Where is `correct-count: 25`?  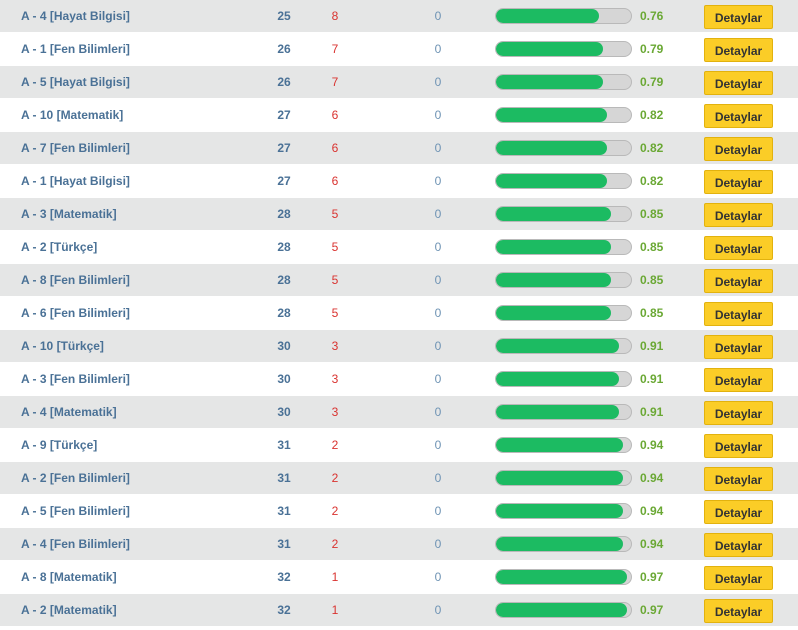 correct-count: 25 is located at coordinates (284, 16).